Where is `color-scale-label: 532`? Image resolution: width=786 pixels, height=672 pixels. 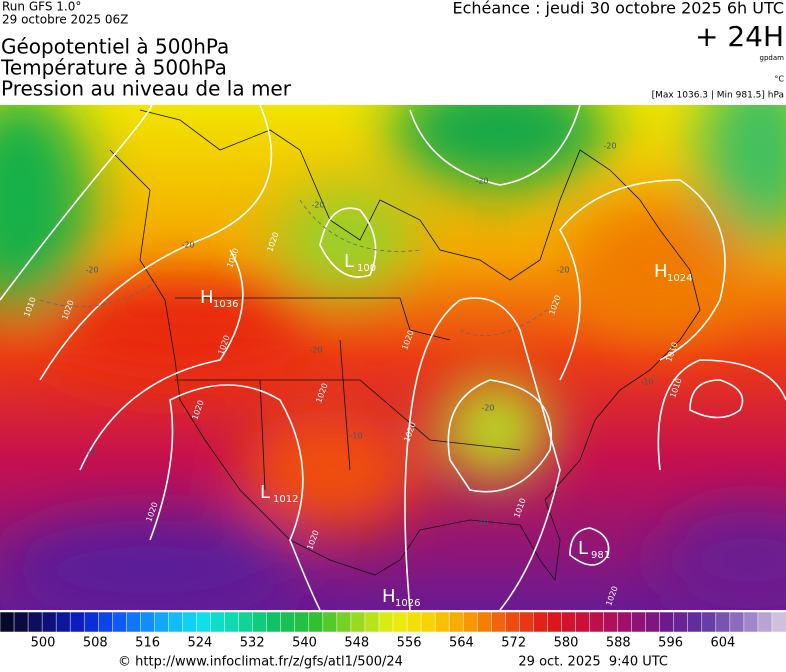
color-scale-label: 532 is located at coordinates (252, 643).